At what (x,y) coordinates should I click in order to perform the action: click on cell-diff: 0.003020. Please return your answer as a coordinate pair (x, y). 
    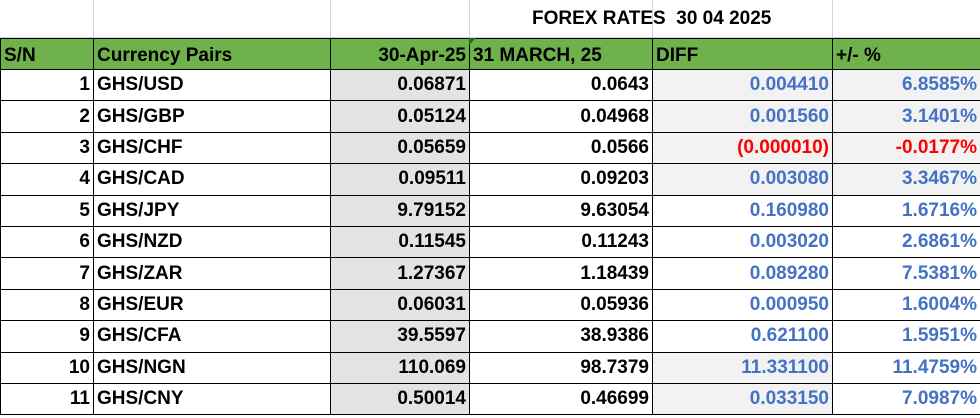
    Looking at the image, I should click on (742, 242).